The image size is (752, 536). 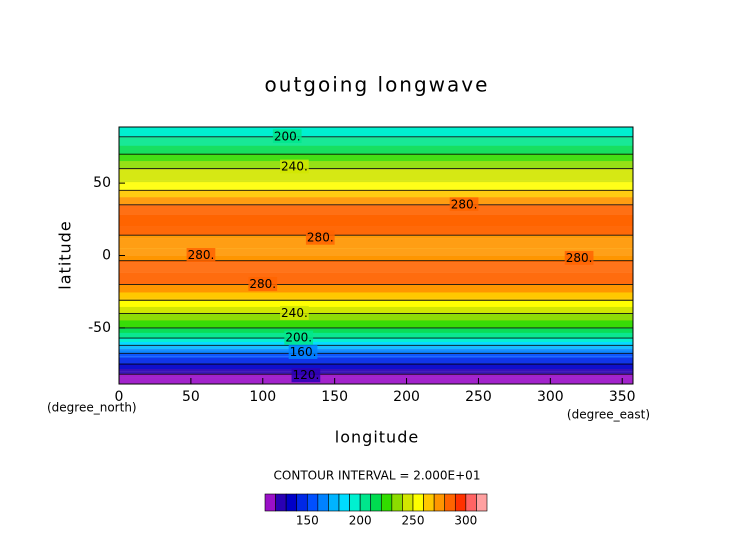 What do you see at coordinates (334, 397) in the screenshot?
I see `x-tick-label: 150` at bounding box center [334, 397].